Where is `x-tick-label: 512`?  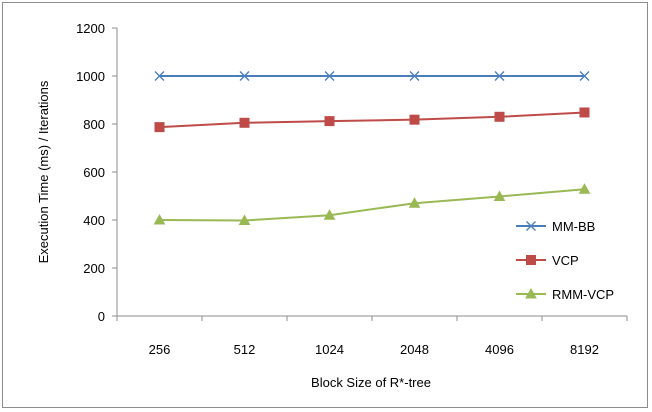 x-tick-label: 512 is located at coordinates (245, 349).